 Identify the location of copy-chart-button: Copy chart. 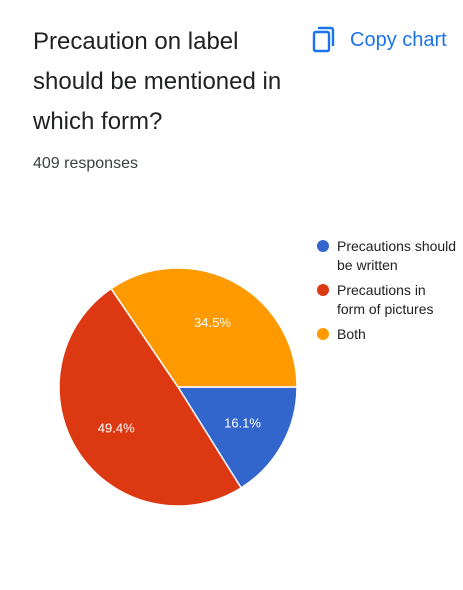
(379, 40).